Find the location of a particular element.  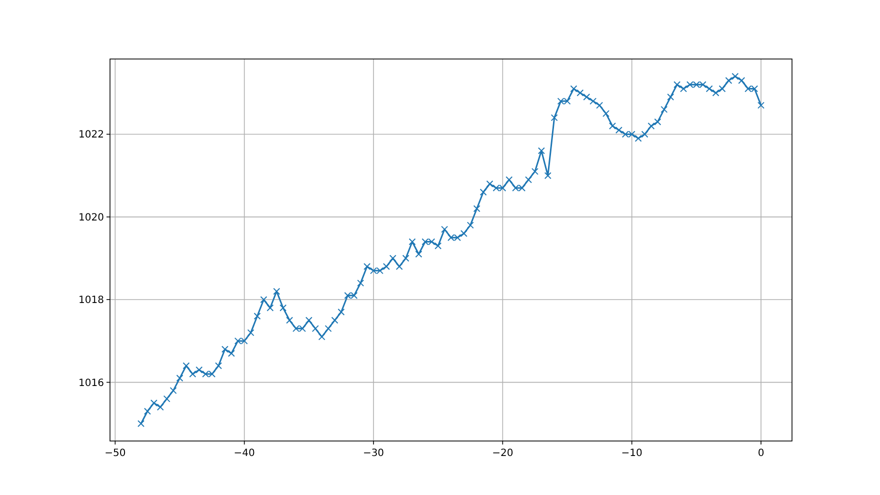

x-tick-label: −40 is located at coordinates (244, 453).